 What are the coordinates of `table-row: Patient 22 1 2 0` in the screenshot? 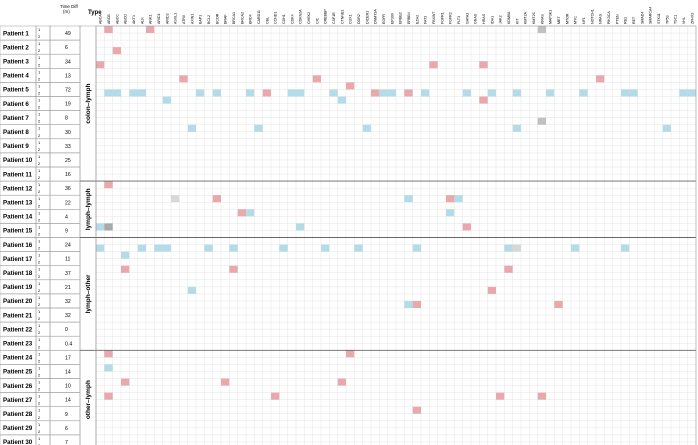 It's located at (40, 329).